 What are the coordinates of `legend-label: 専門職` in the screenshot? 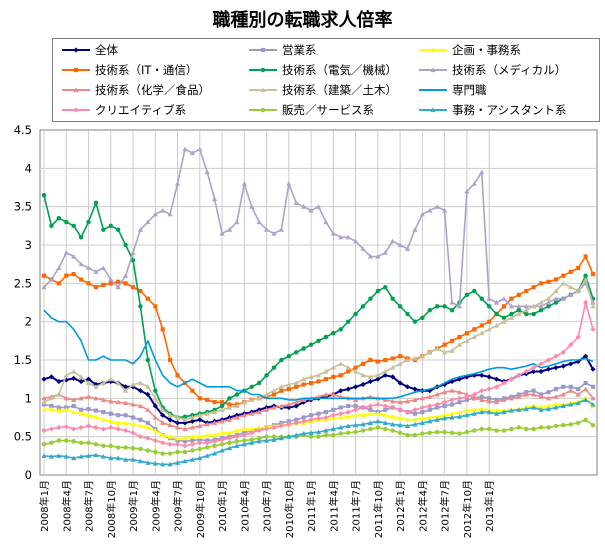 It's located at (469, 90).